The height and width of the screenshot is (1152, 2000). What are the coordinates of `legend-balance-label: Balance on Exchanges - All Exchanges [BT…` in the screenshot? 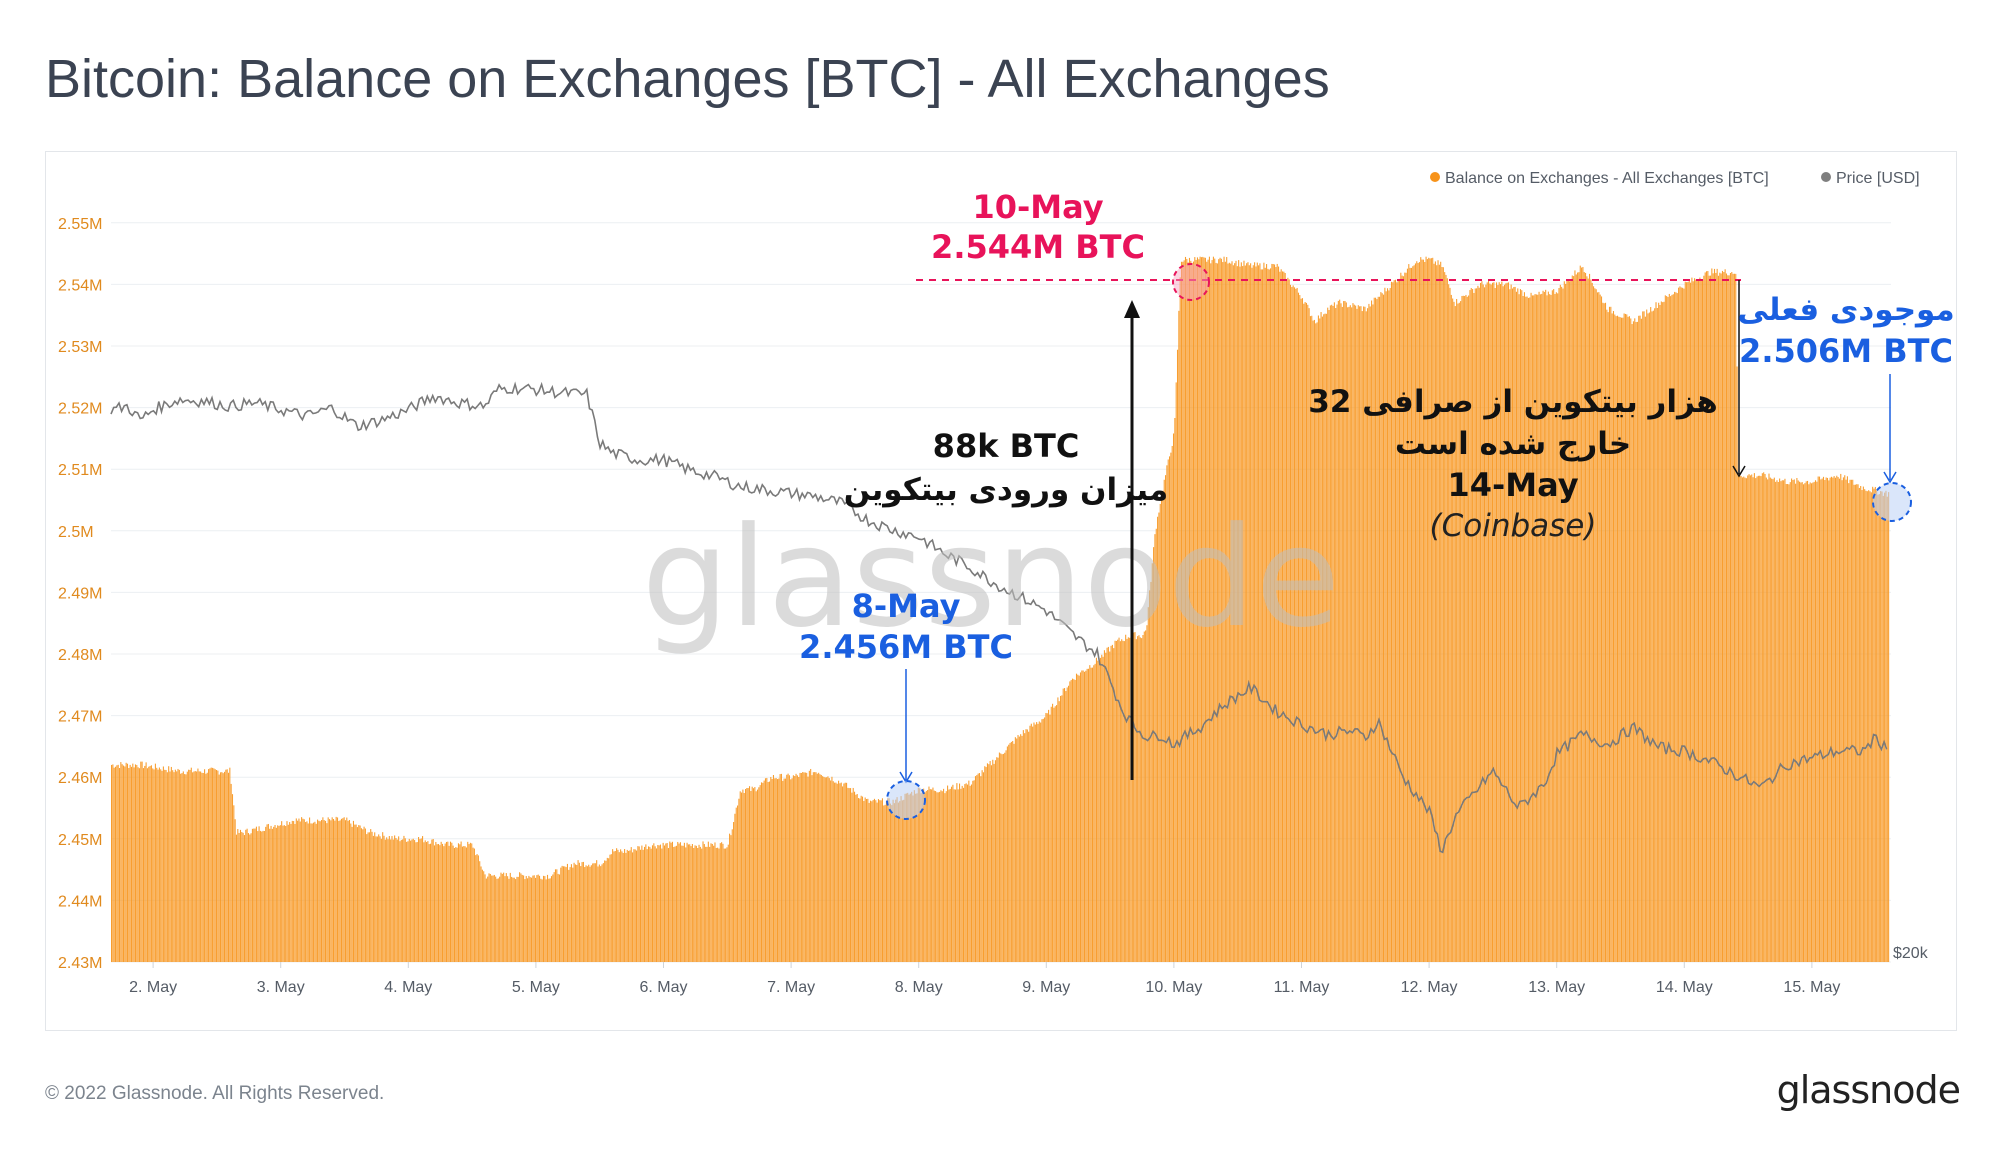 It's located at (1607, 178).